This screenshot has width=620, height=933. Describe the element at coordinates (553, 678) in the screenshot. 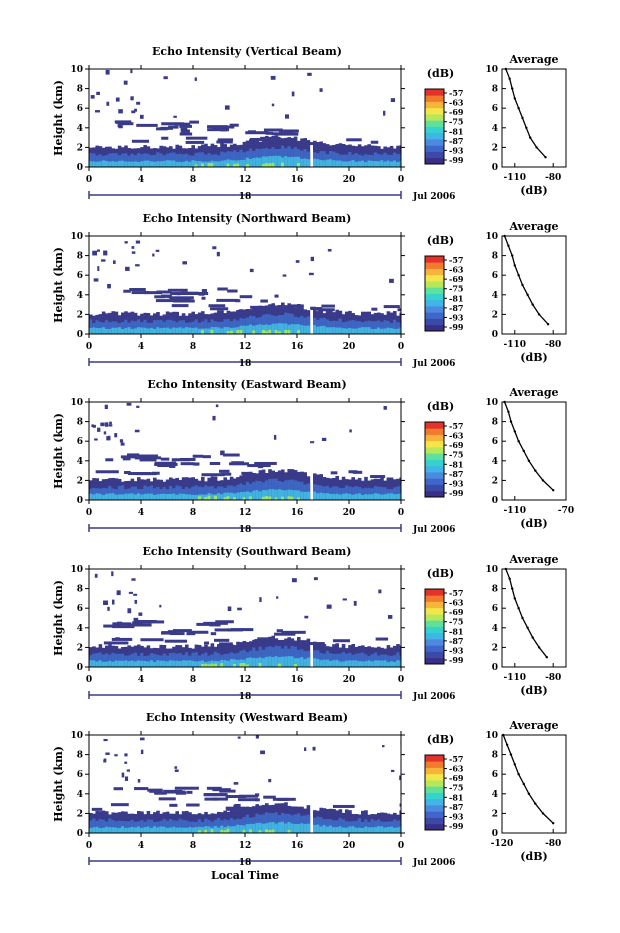

I see `profile-x-tick-label: -80` at that location.